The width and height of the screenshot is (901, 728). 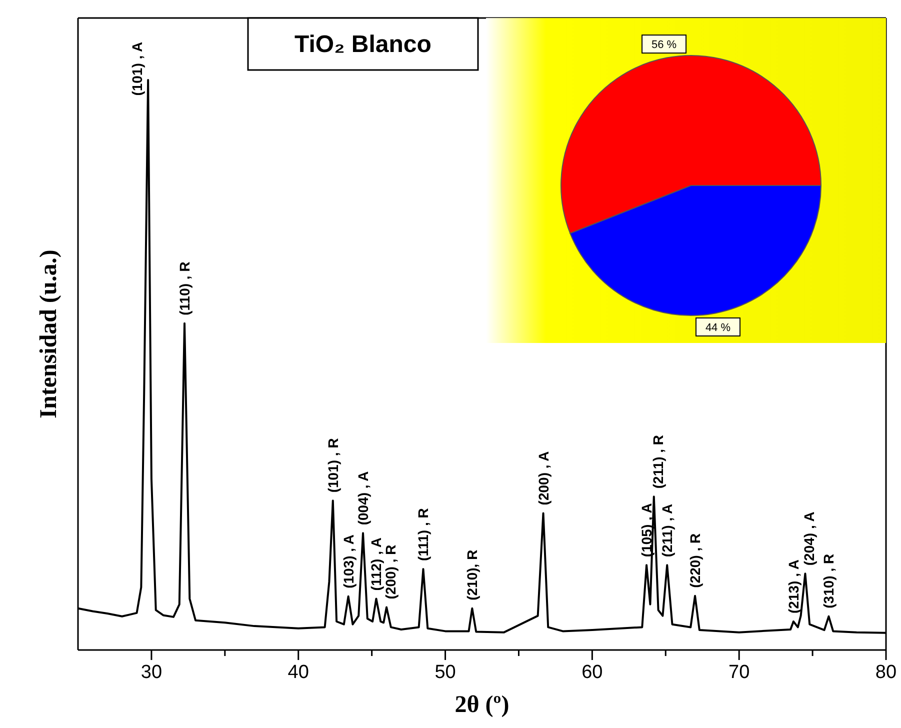 What do you see at coordinates (376, 564) in the screenshot?
I see `annotation: (112) , A` at bounding box center [376, 564].